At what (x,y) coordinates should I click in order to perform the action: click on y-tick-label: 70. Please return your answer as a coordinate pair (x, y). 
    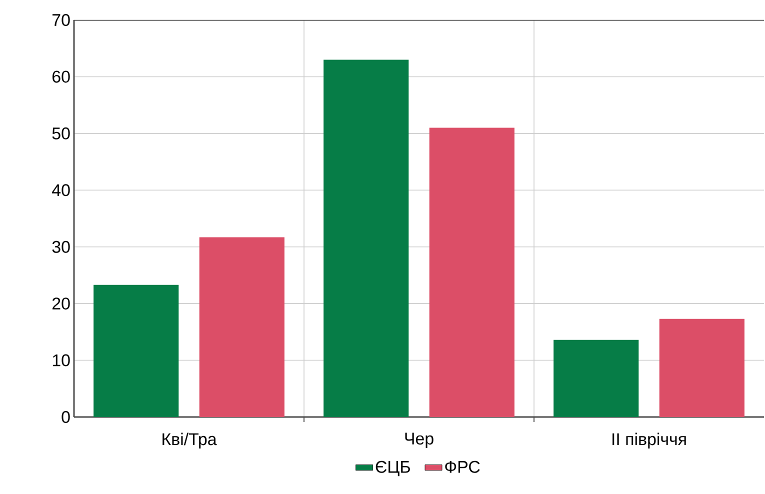
    Looking at the image, I should click on (61, 20).